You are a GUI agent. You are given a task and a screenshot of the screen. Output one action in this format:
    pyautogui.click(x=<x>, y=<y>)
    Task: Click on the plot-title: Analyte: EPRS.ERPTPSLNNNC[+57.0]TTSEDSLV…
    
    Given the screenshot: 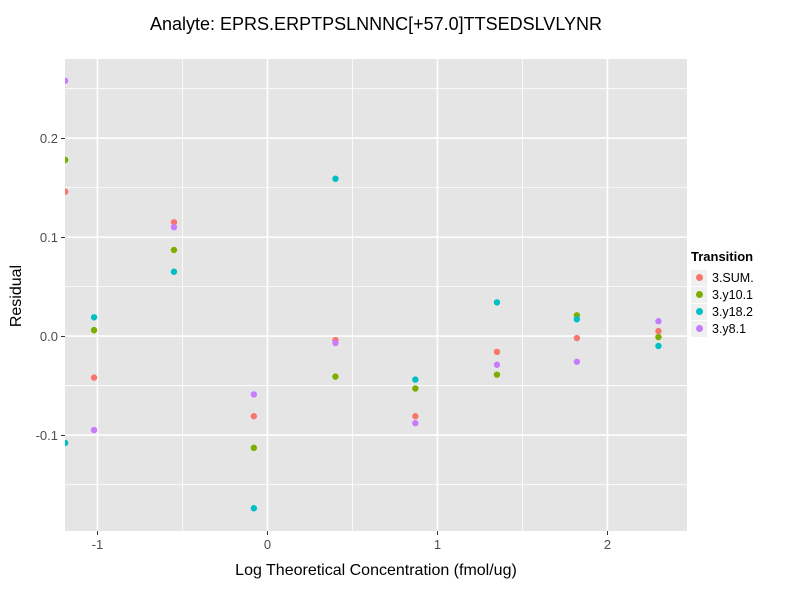 What is the action you would take?
    pyautogui.click(x=376, y=24)
    